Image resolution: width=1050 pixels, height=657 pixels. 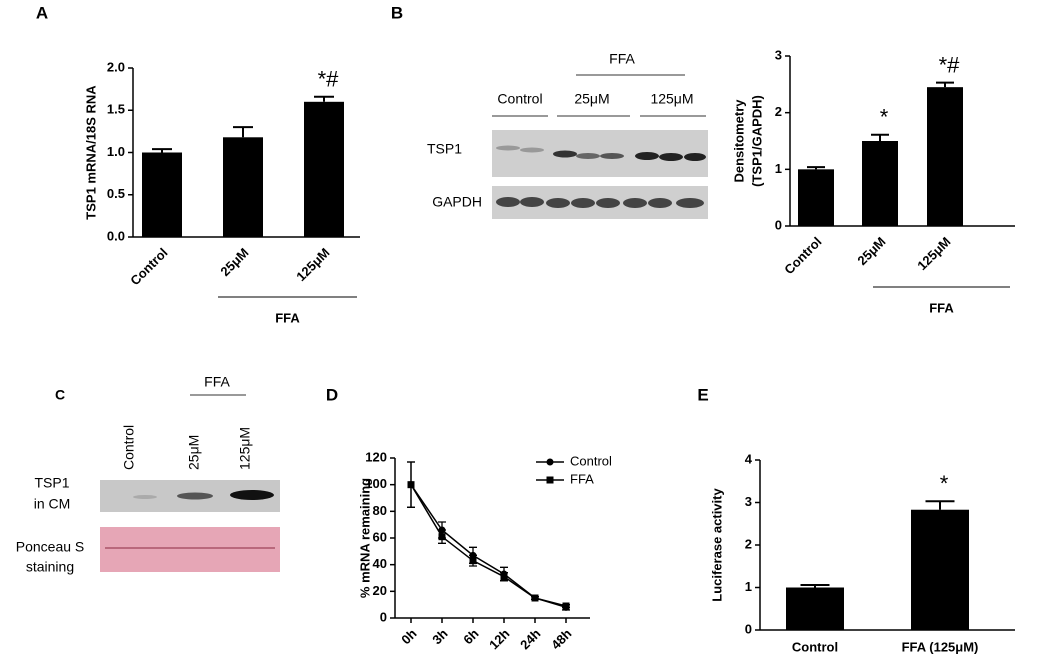 What do you see at coordinates (439, 636) in the screenshot?
I see `x-tick-label: 3h` at bounding box center [439, 636].